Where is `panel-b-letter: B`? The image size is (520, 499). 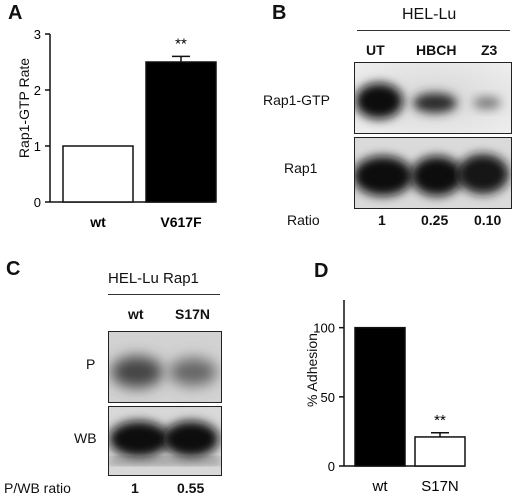 panel-b-letter: B is located at coordinates (279, 13).